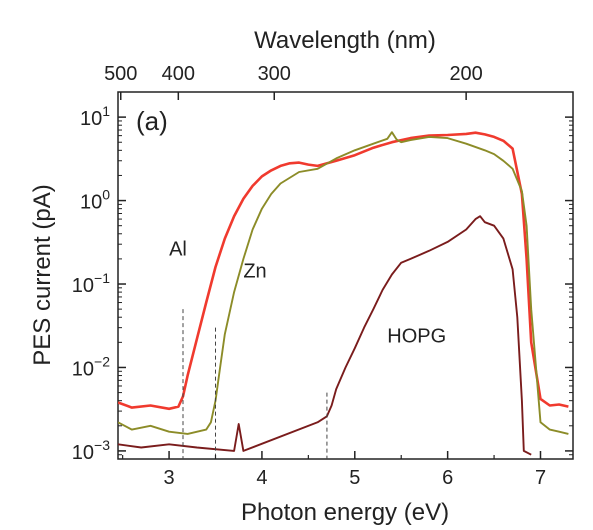 The width and height of the screenshot is (593, 530). Describe the element at coordinates (540, 478) in the screenshot. I see `x-tick-label: 7` at that location.